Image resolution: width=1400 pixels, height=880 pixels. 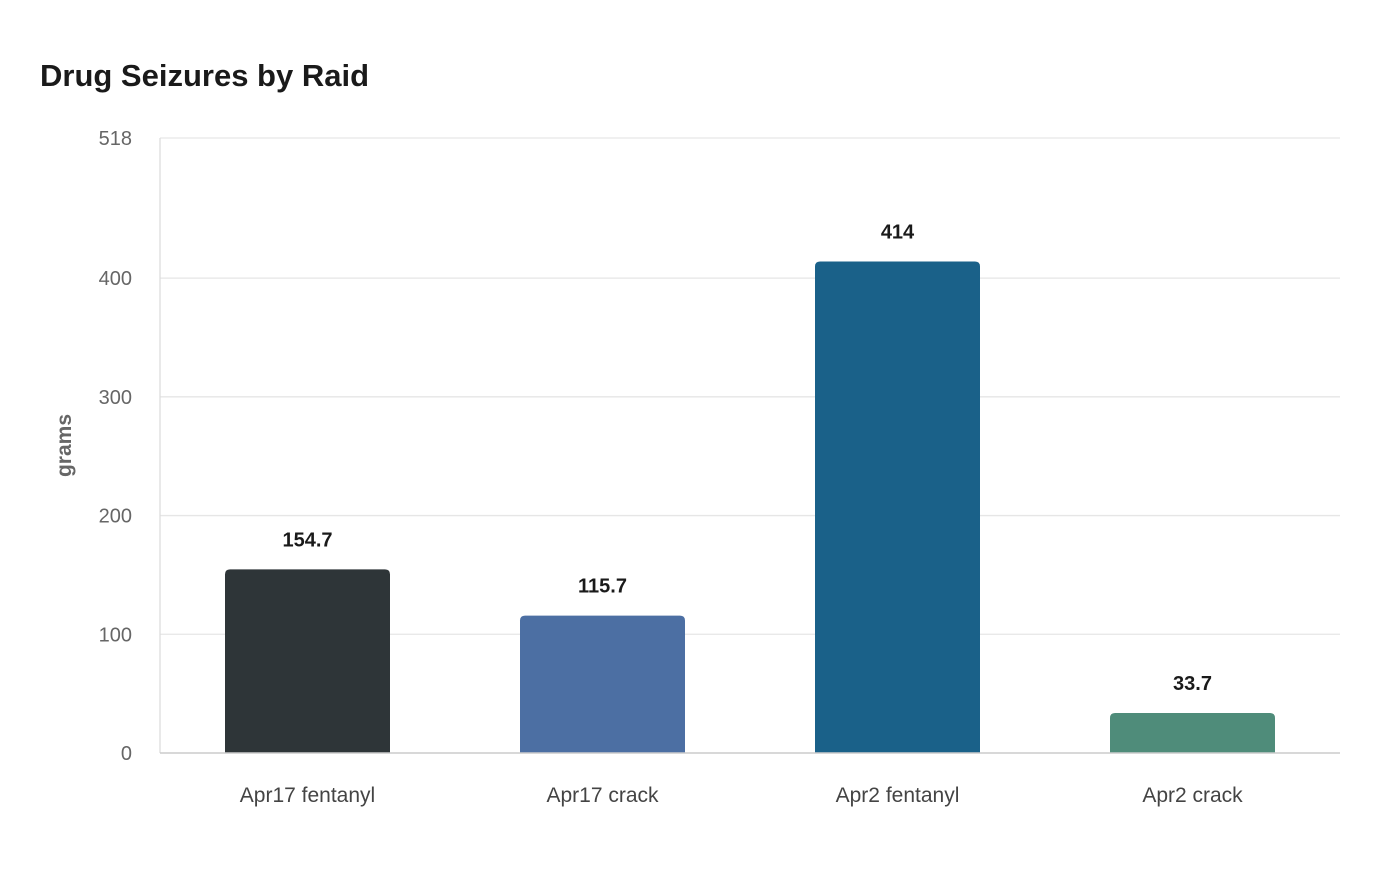 What do you see at coordinates (307, 540) in the screenshot?
I see `data-label: 154.7` at bounding box center [307, 540].